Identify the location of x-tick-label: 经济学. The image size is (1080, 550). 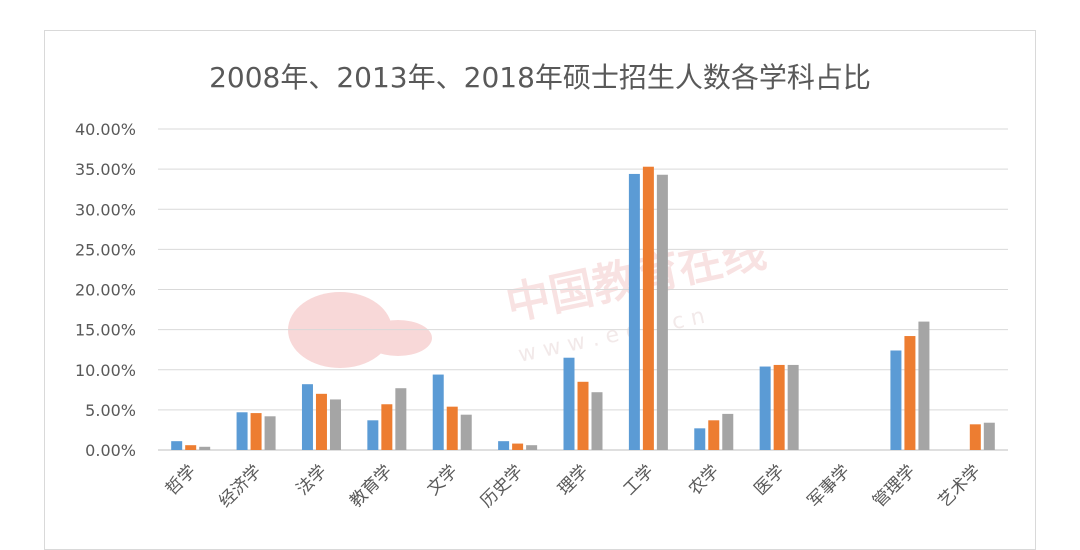
(240, 486).